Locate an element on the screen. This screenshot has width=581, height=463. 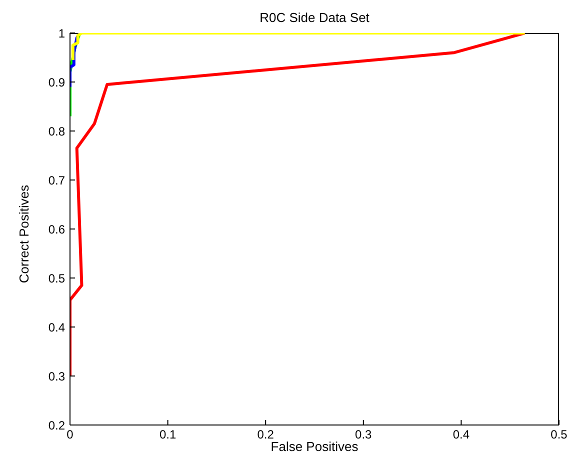
y-tick-label: 0.7 is located at coordinates (57, 180).